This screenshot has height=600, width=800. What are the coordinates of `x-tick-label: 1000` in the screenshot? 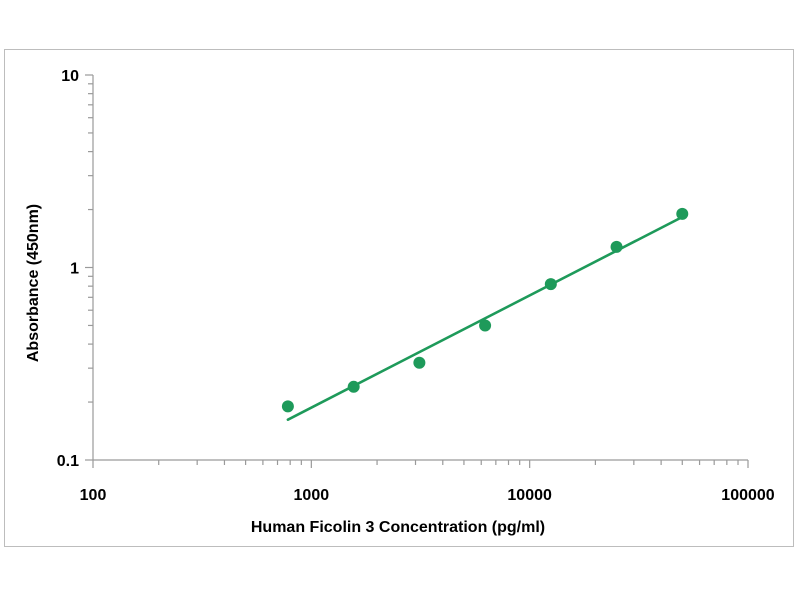 It's located at (312, 495).